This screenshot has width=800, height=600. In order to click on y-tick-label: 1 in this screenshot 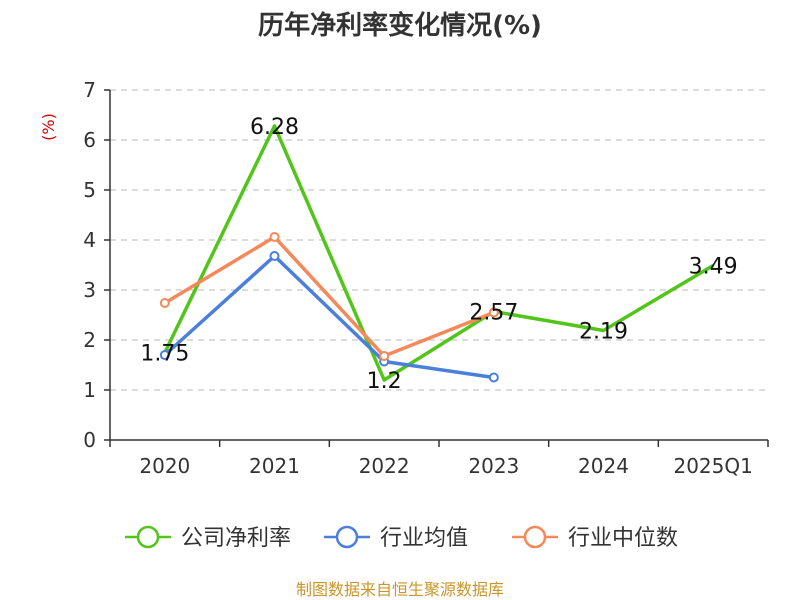, I will do `click(89, 390)`.